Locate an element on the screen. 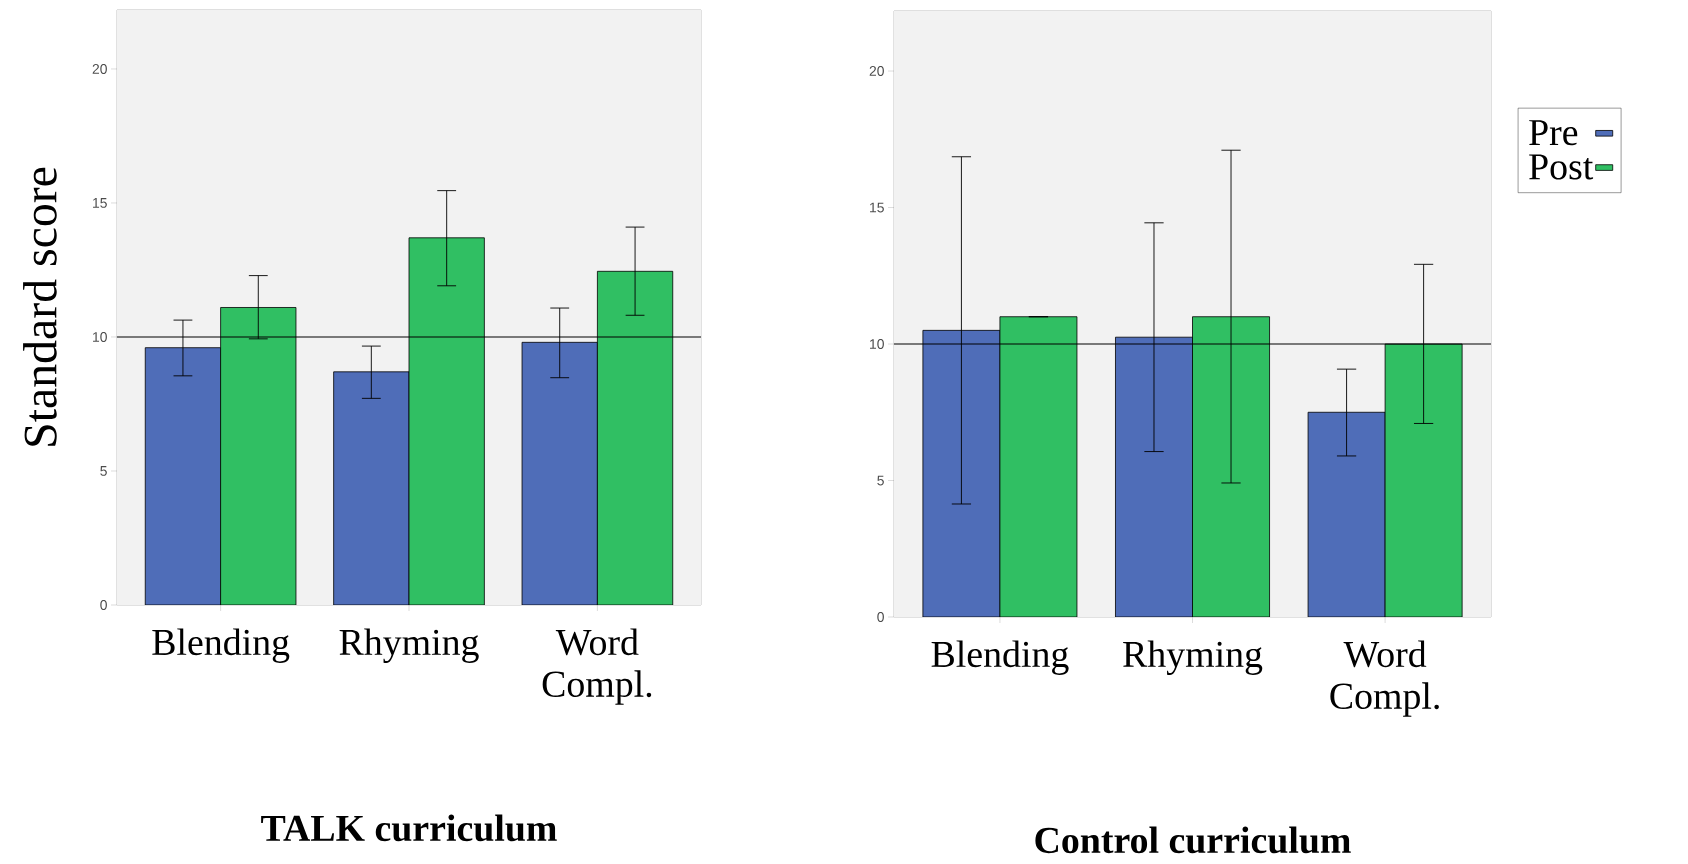 The width and height of the screenshot is (1688, 864). legend-label: Pre is located at coordinates (1553, 133).